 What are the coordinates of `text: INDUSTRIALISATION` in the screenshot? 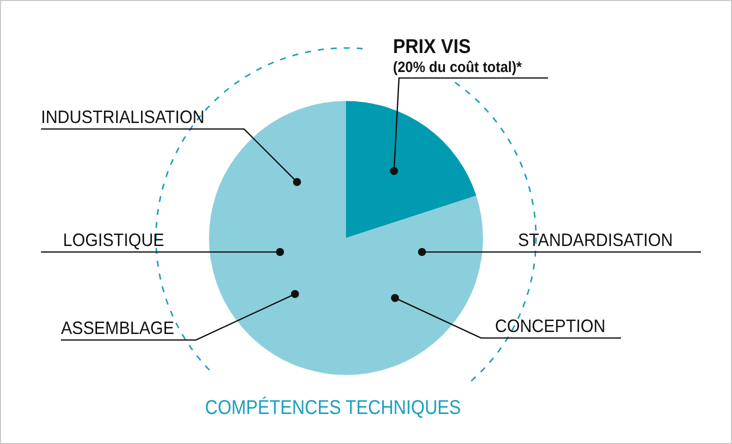 It's located at (122, 117).